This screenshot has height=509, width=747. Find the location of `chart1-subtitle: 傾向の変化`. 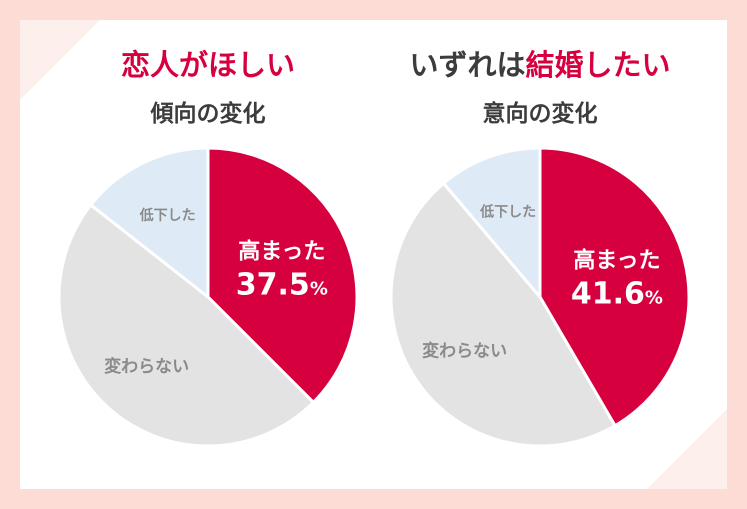

chart1-subtitle: 傾向の変化 is located at coordinates (208, 114).